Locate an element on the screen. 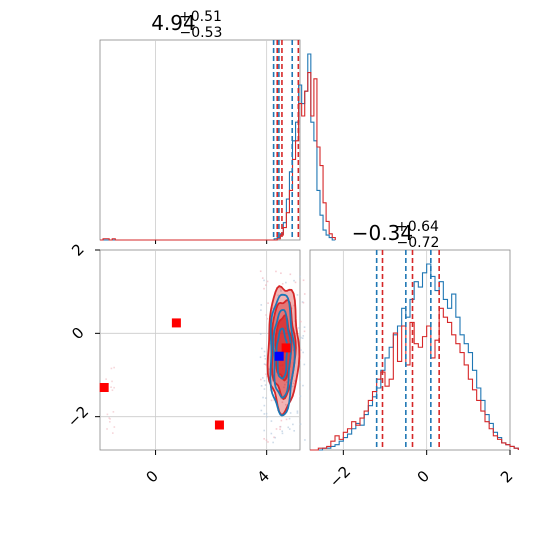 This screenshot has width=550, height=550. x-tick-label: 0 is located at coordinates (152, 476).